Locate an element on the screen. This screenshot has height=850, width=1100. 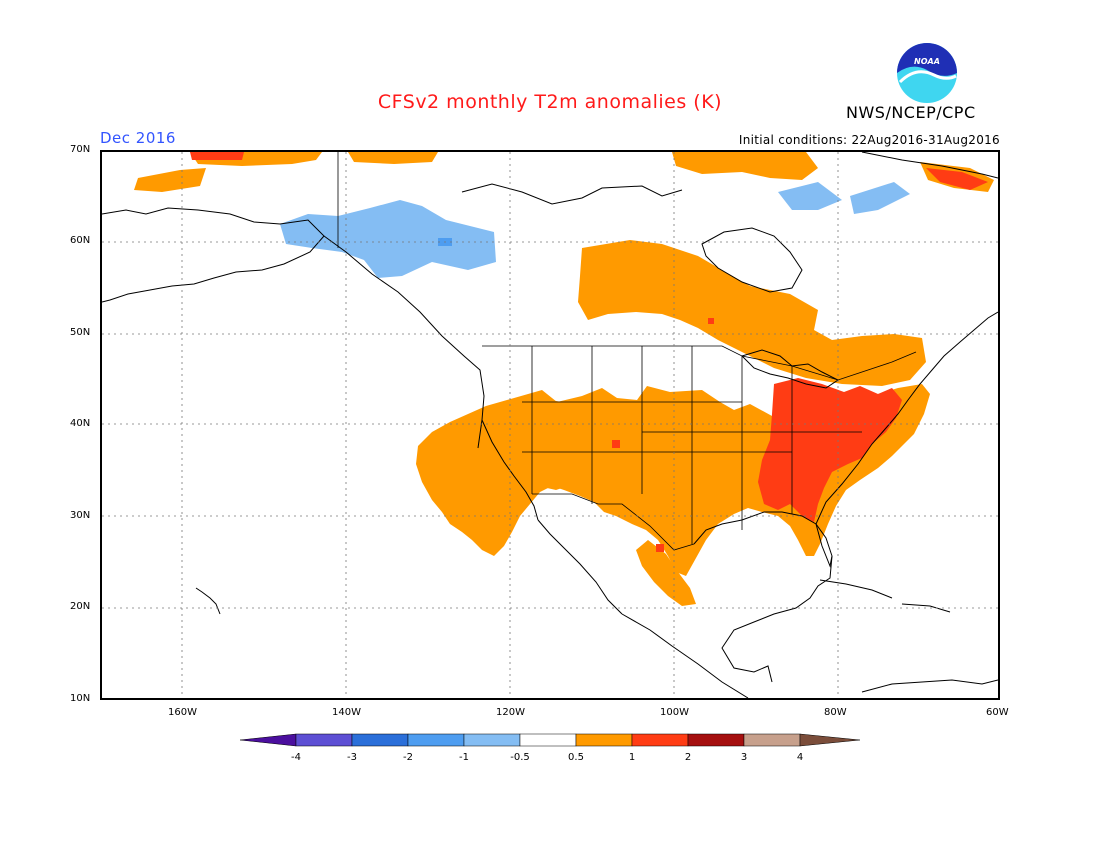
hot-cell-mexico is located at coordinates (660, 548).